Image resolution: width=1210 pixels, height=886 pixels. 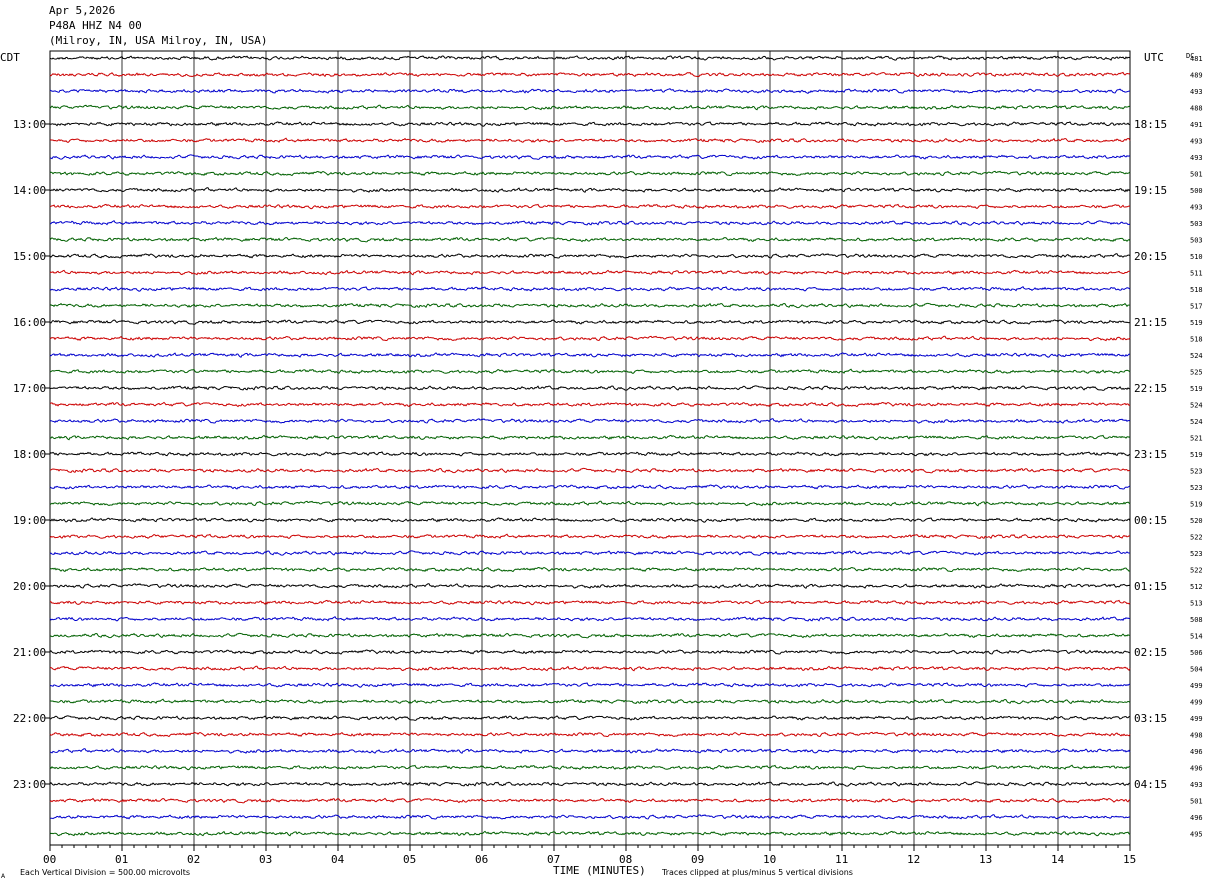 What do you see at coordinates (1150, 322) in the screenshot?
I see `hour-label-utc: 21:15` at bounding box center [1150, 322].